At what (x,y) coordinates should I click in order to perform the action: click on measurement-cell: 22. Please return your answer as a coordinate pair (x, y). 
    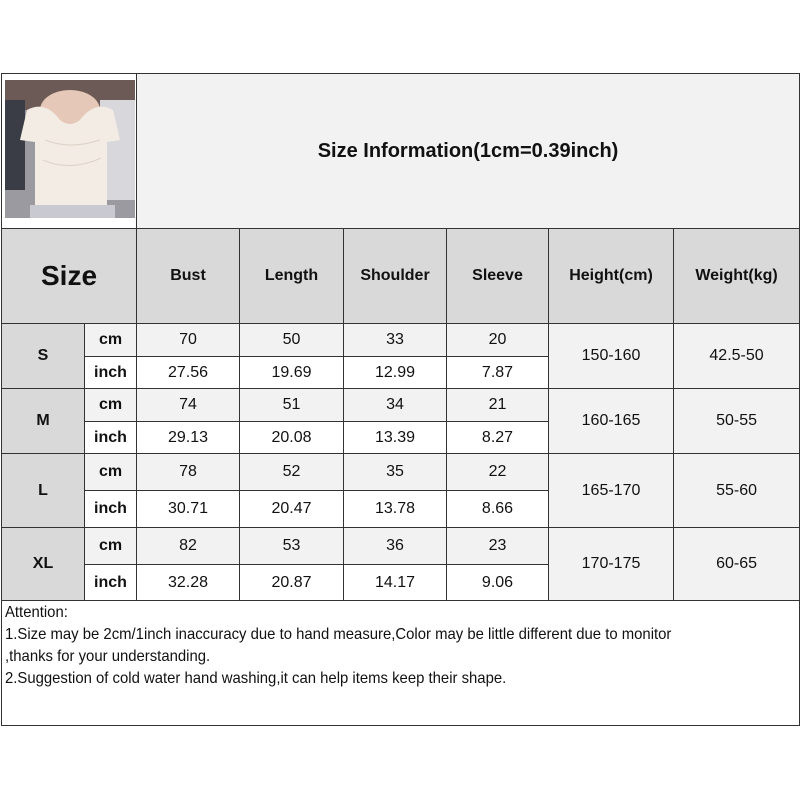
    Looking at the image, I should click on (497, 472).